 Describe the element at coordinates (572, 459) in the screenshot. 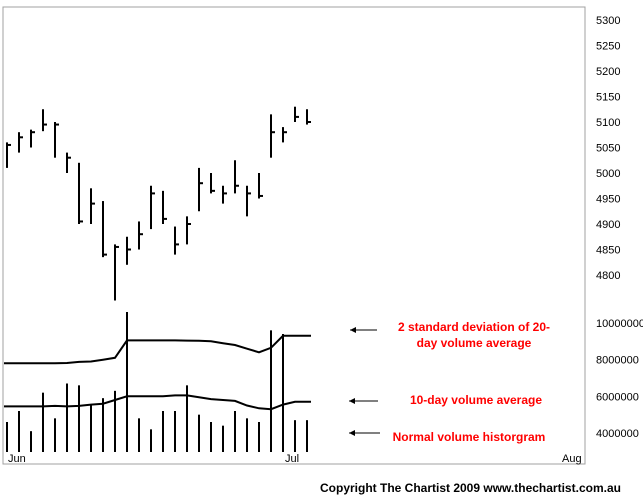

I see `x-tick-label: Aug` at that location.